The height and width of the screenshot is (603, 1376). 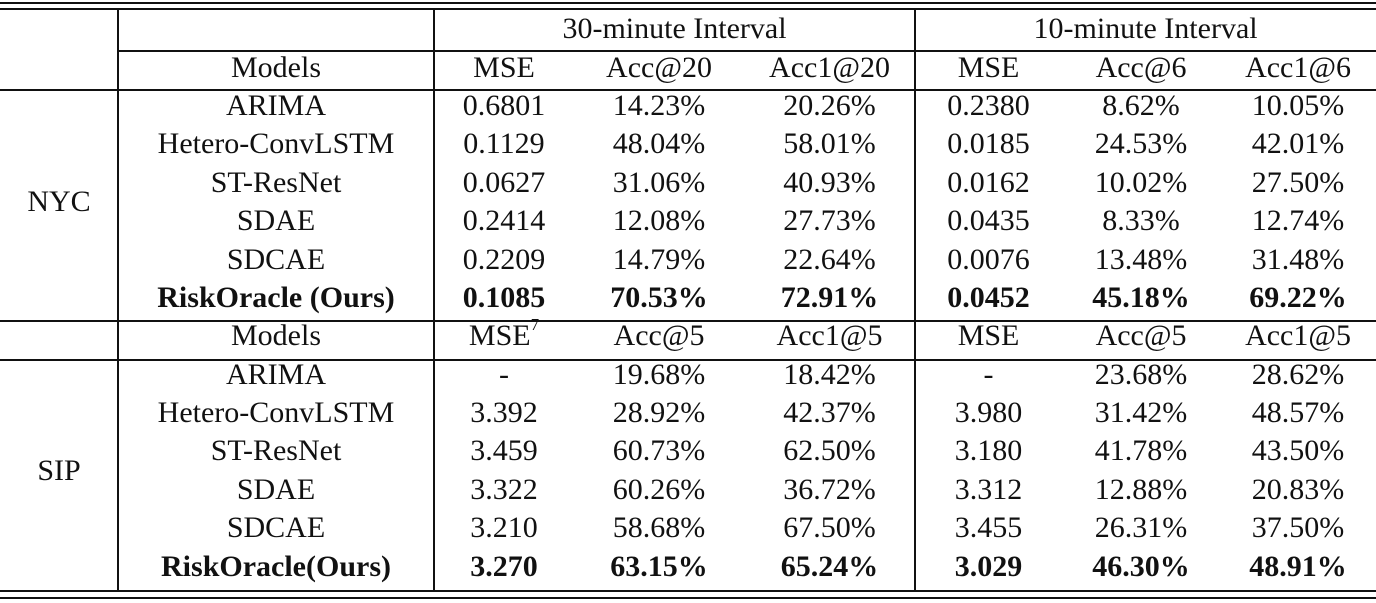 What do you see at coordinates (1141, 489) in the screenshot?
I see `value-cell: 12.88%` at bounding box center [1141, 489].